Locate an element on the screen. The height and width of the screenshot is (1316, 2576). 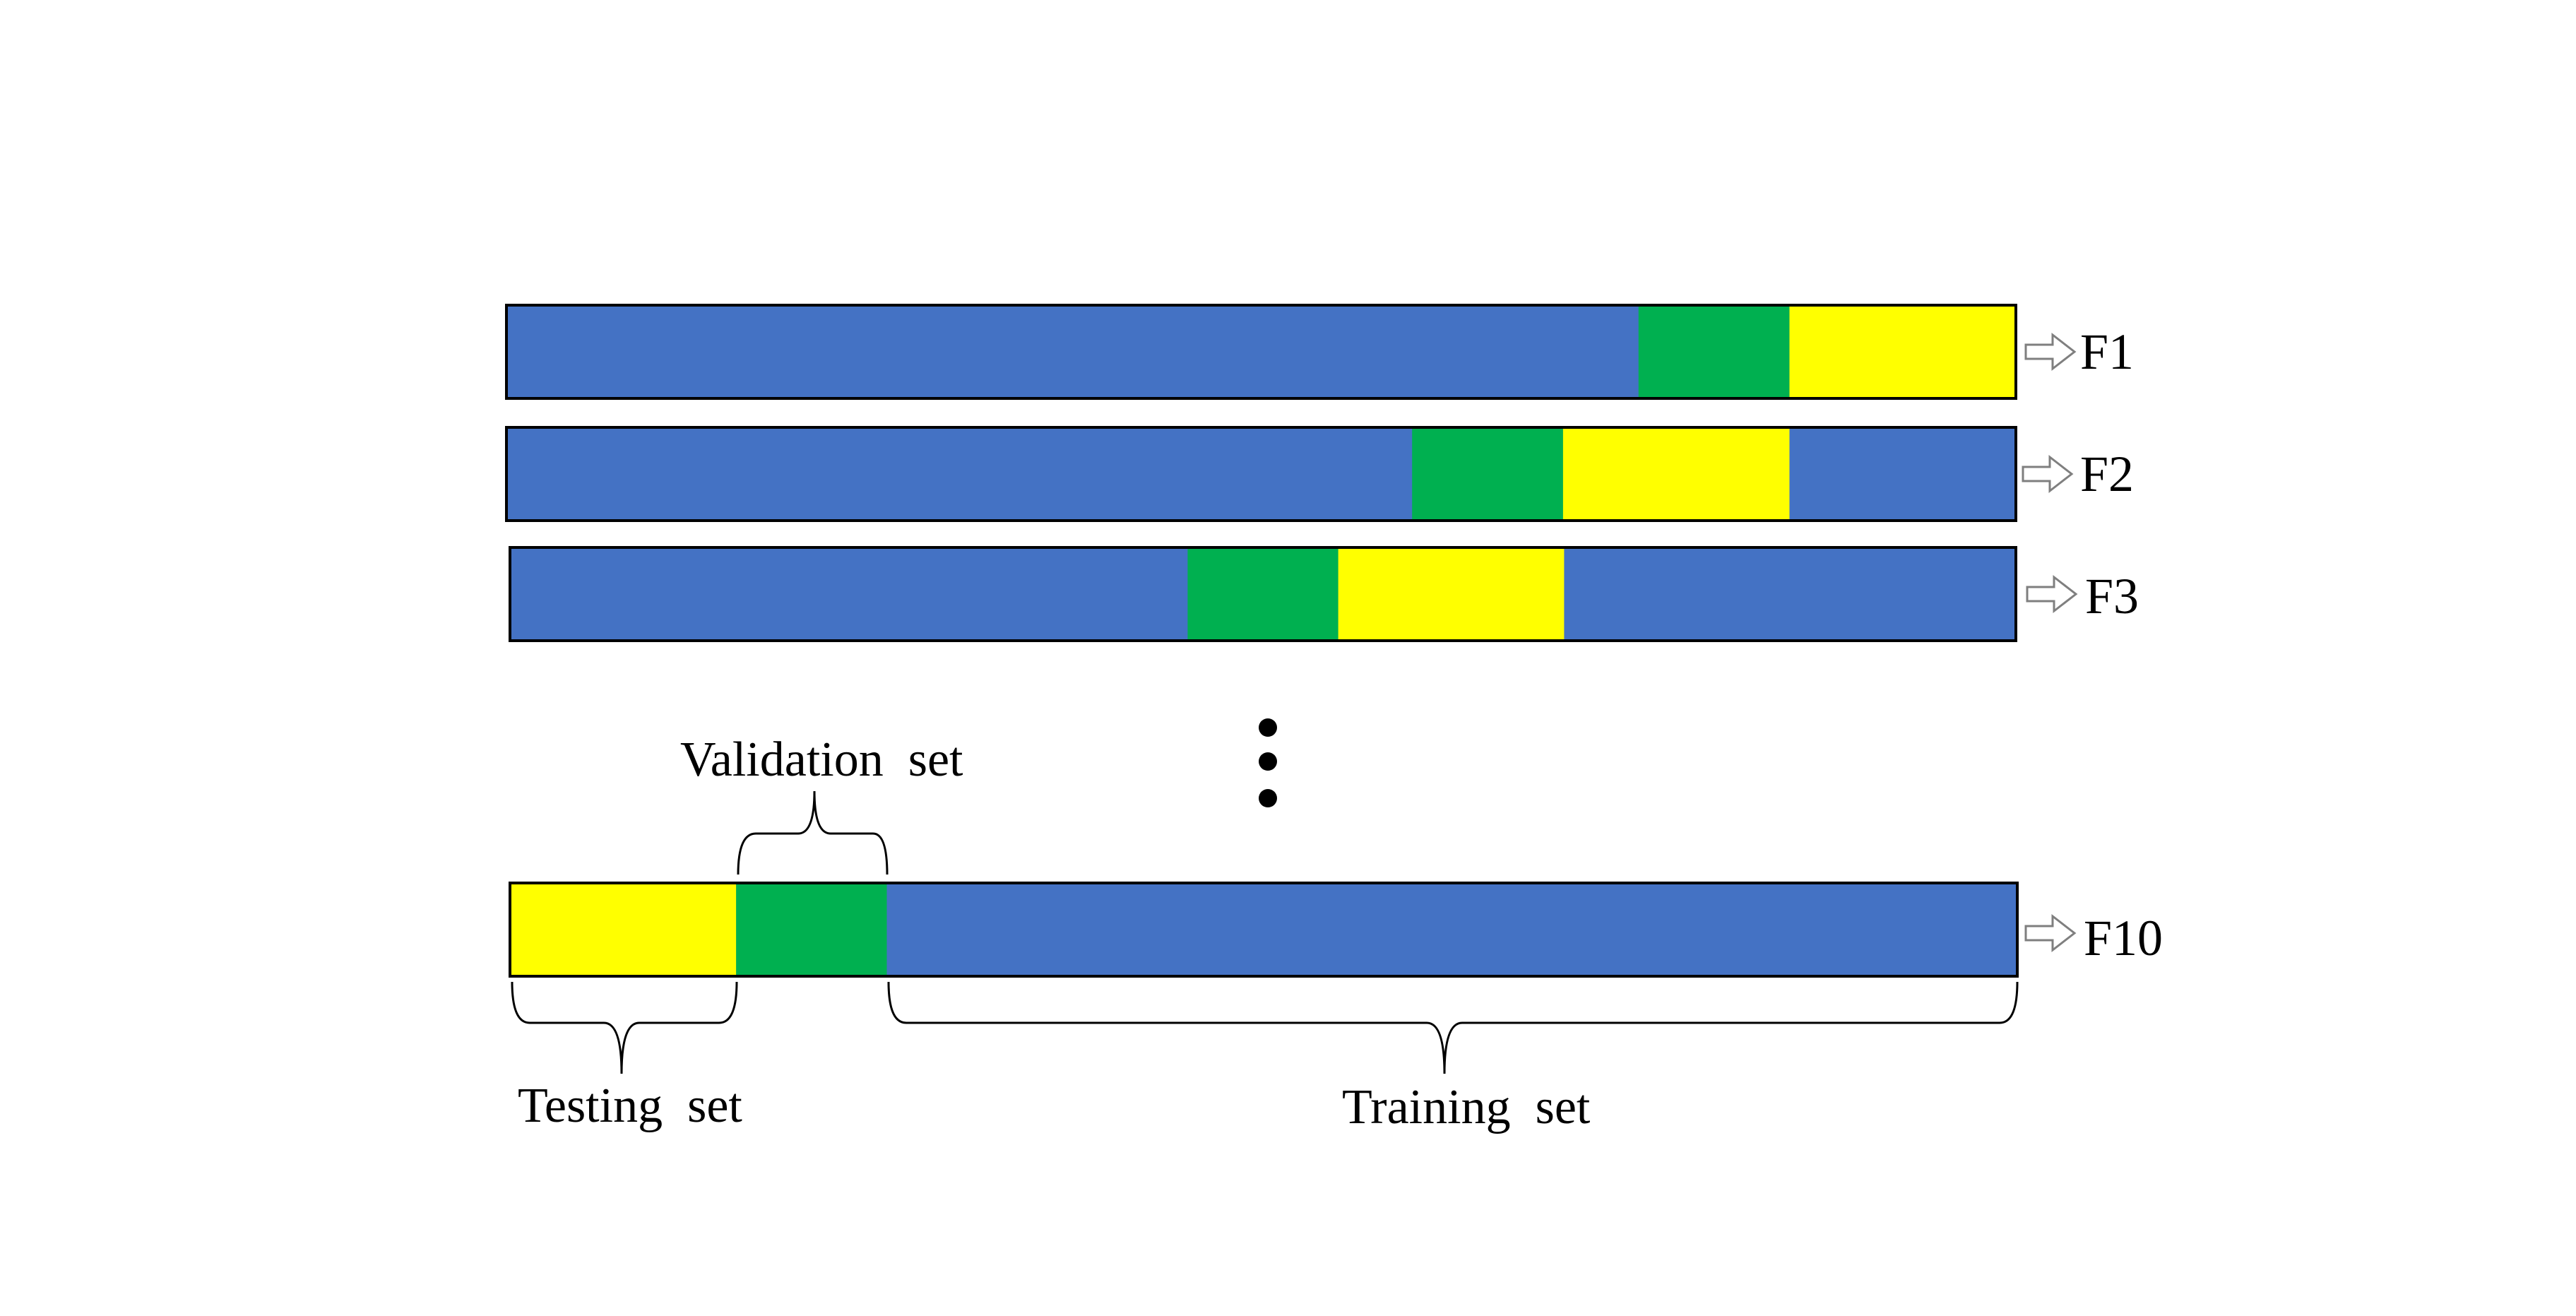
fold-bar-f2 is located at coordinates (1261, 474).